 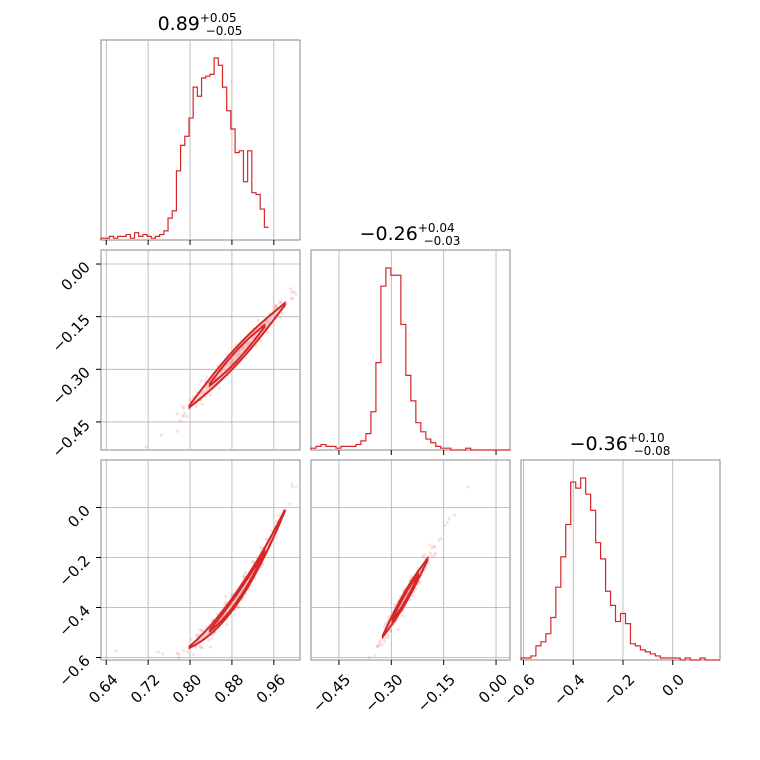 What do you see at coordinates (145, 689) in the screenshot?
I see `x-tick-label: 0.72` at bounding box center [145, 689].